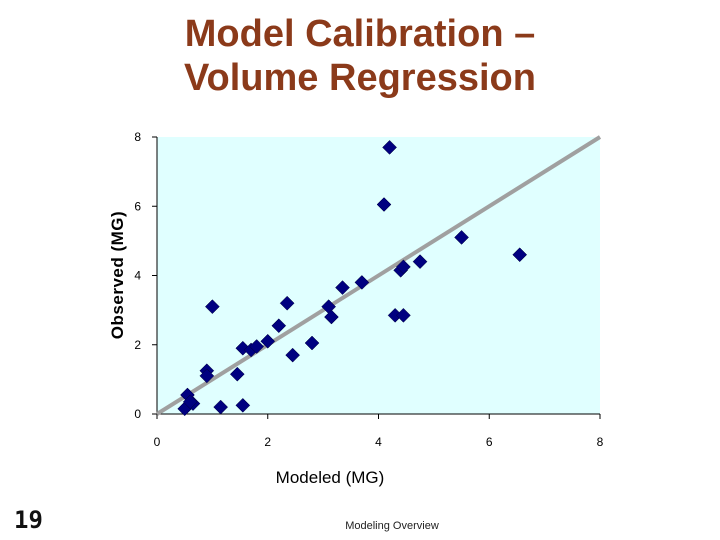 Image resolution: width=720 pixels, height=540 pixels. I want to click on y-axis-label: Observed (MG), so click(117, 275).